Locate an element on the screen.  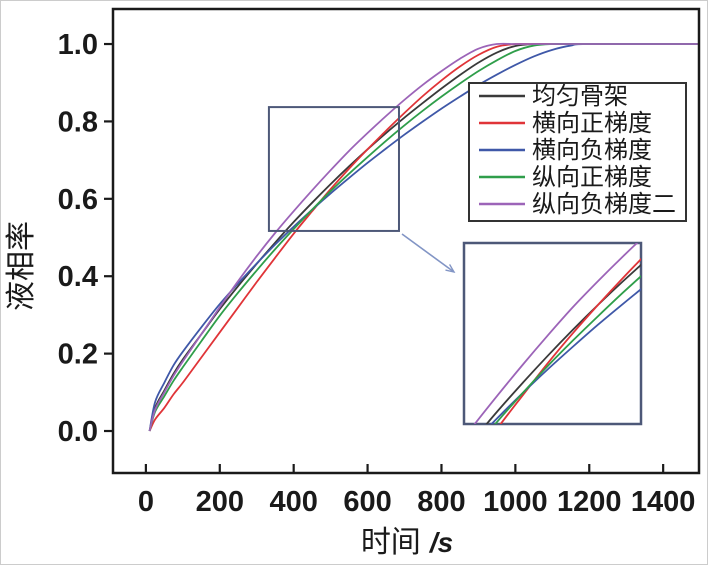
x-tick-label: 1200 is located at coordinates (589, 502).